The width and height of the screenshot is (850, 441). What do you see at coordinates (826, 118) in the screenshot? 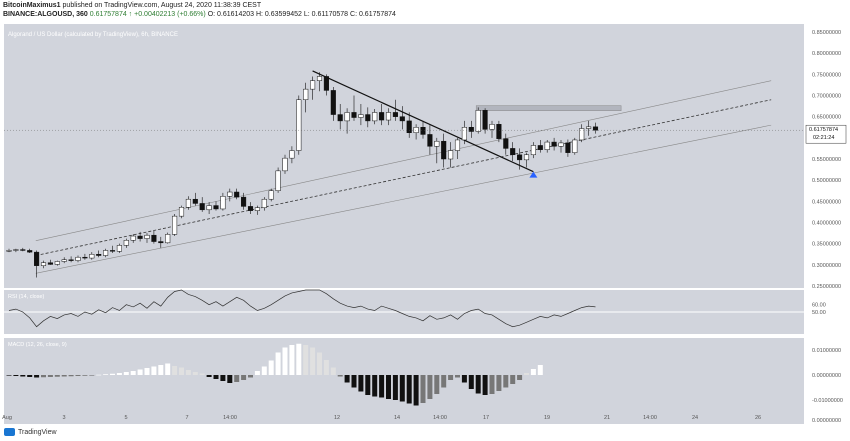
I see `price-tick-label: 0.65000000` at bounding box center [826, 118].